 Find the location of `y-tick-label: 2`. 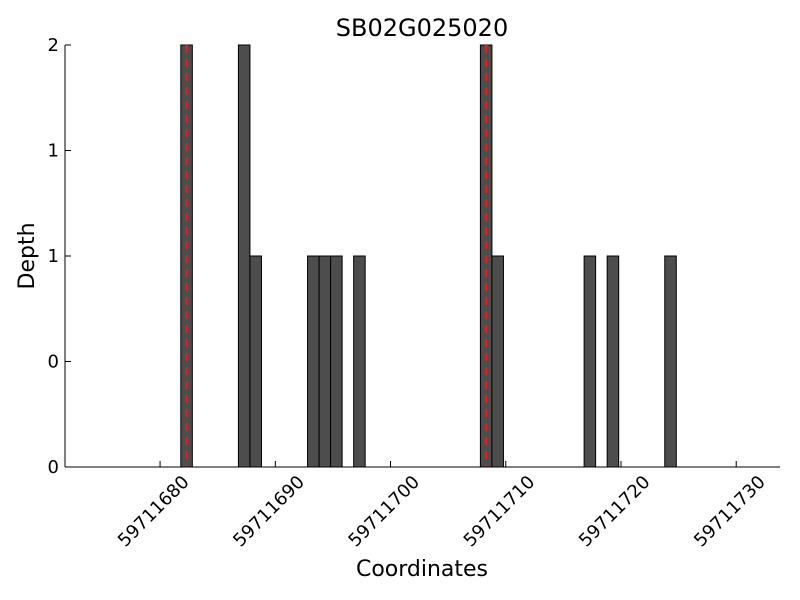

y-tick-label: 2 is located at coordinates (53, 45).